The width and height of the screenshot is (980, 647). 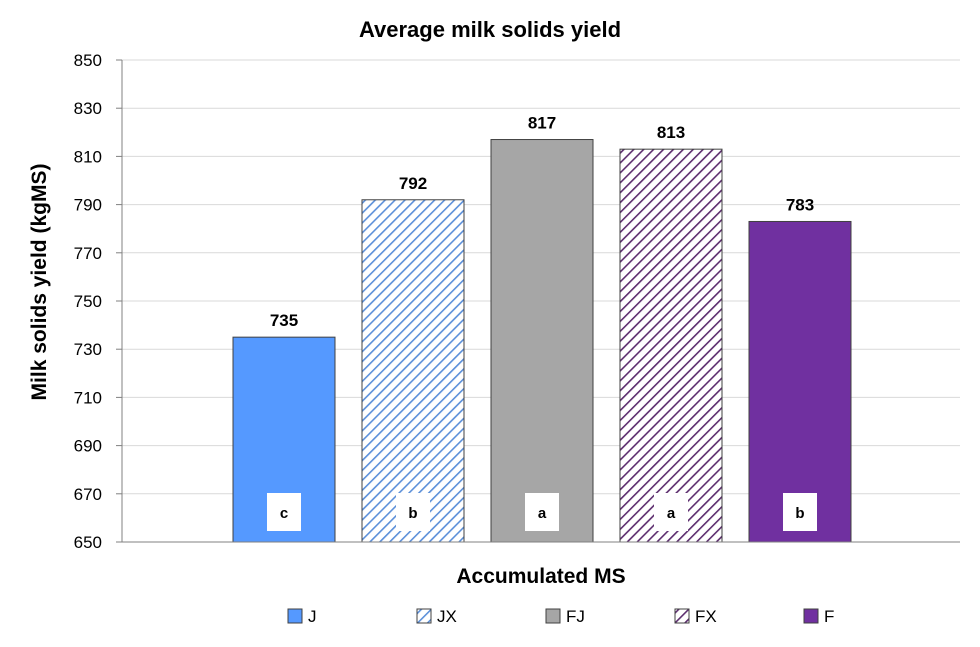 What do you see at coordinates (39, 282) in the screenshot?
I see `y-axis-title: Milk solids yield (kgMS)` at bounding box center [39, 282].